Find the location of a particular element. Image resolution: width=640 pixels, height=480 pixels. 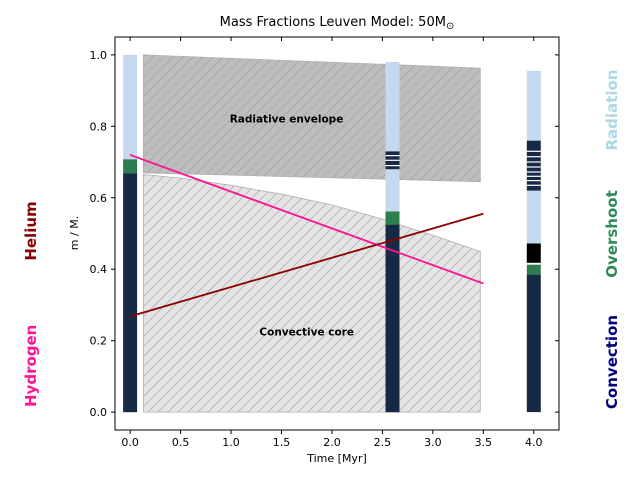

annotation-radiative-envelope: Radiative envelope is located at coordinates (287, 120).